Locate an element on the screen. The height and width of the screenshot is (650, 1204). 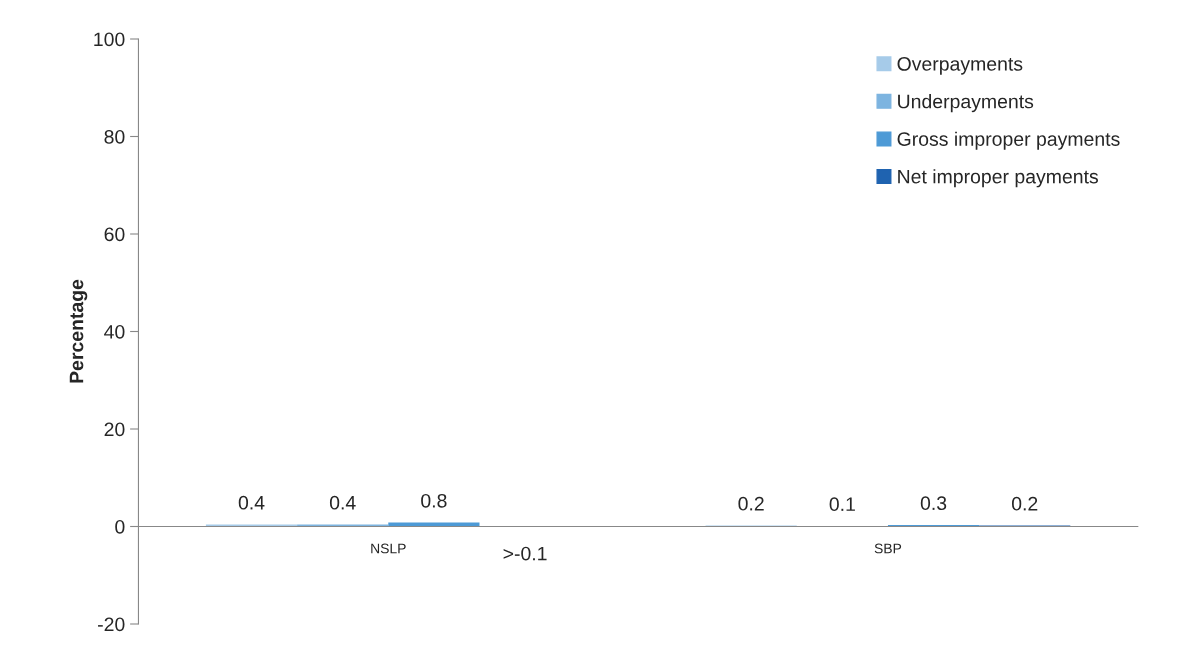
y-tick-label: 20 is located at coordinates (114, 429).